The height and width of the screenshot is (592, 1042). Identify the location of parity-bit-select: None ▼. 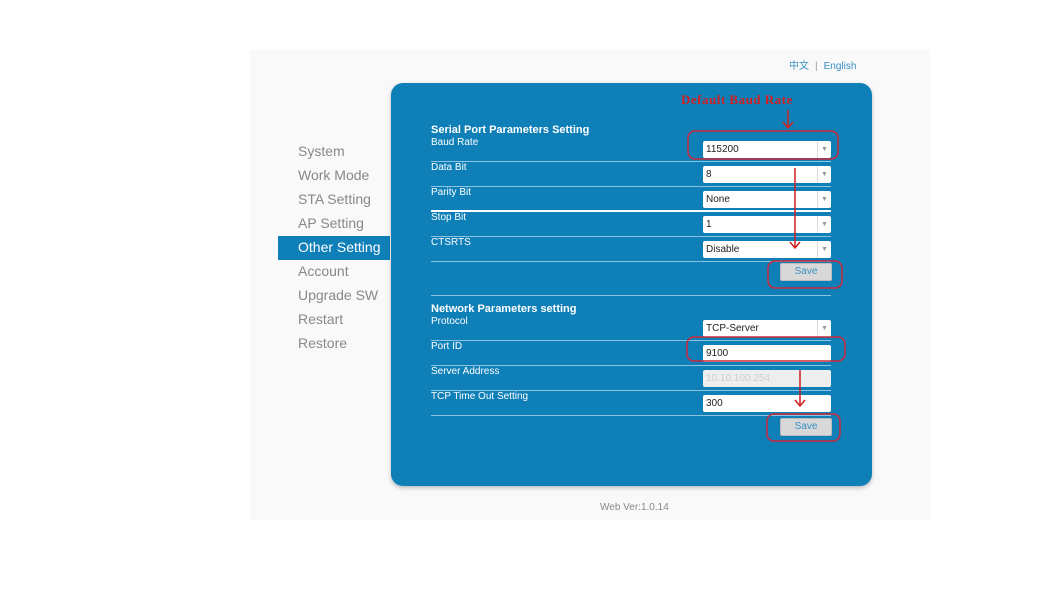
(767, 199).